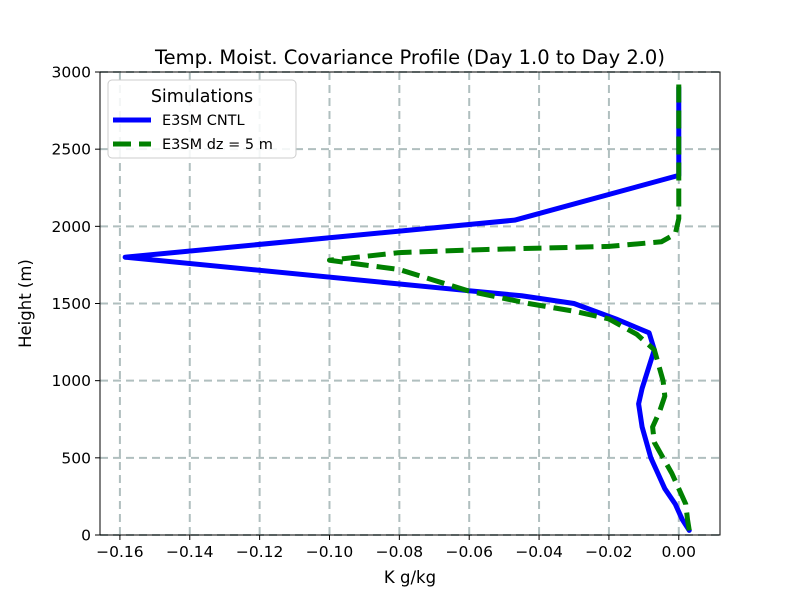 The image size is (800, 600). What do you see at coordinates (71, 150) in the screenshot?
I see `y-tick-label-2500: 2500` at bounding box center [71, 150].